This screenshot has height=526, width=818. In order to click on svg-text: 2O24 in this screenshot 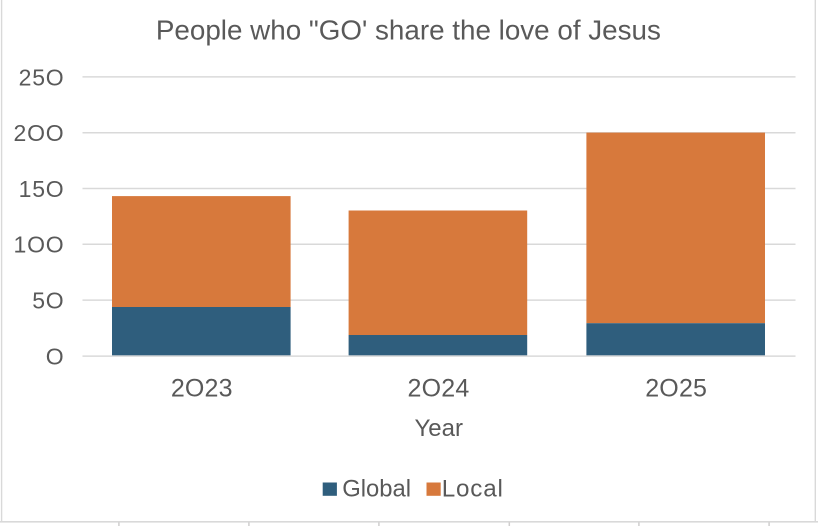, I will do `click(439, 389)`.